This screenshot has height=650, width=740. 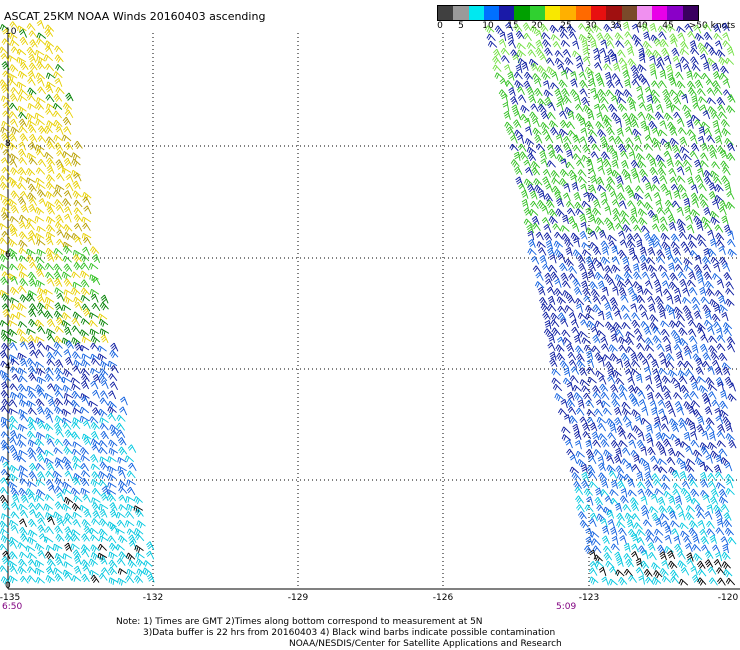 What do you see at coordinates (537, 26) in the screenshot?
I see `colorbar-label: 20` at bounding box center [537, 26].